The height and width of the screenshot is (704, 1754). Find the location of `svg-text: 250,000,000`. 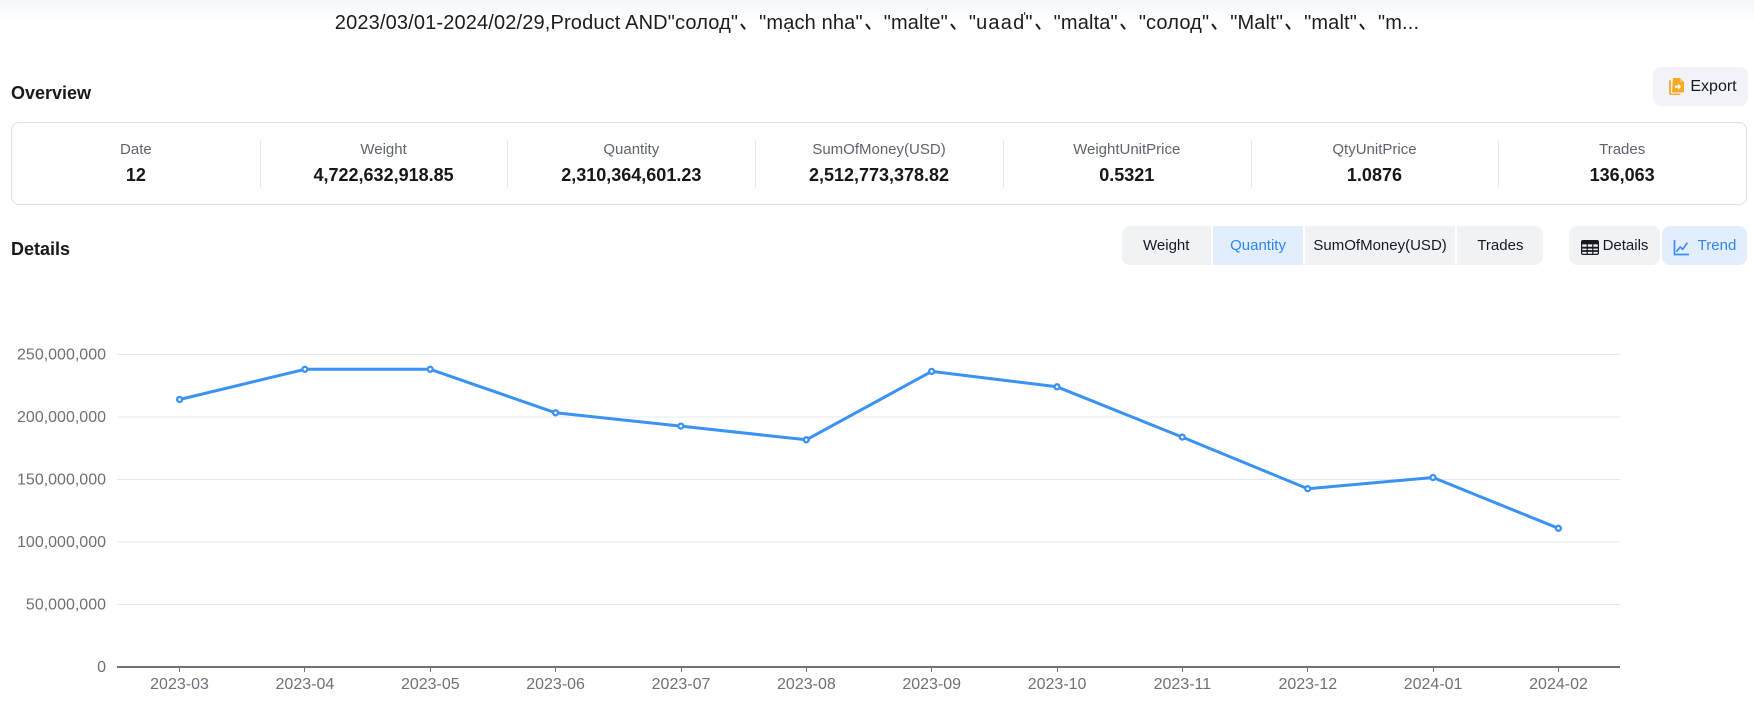

svg-text: 250,000,000 is located at coordinates (61, 355).